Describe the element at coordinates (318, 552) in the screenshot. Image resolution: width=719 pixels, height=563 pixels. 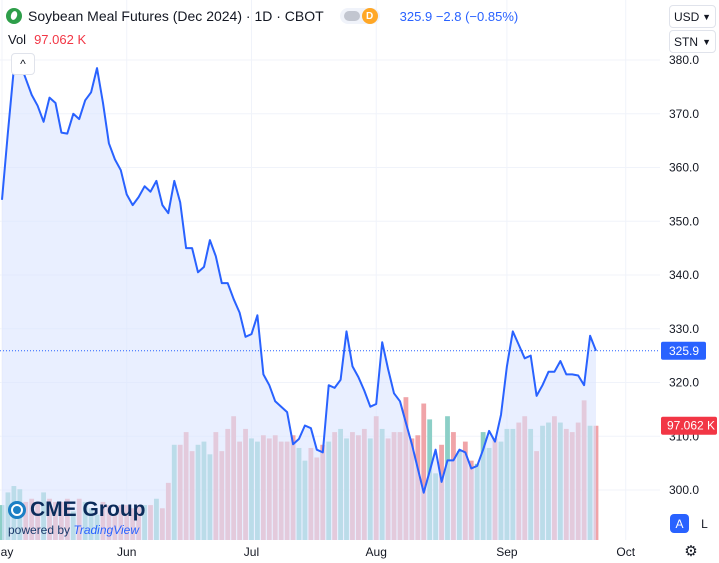
I see `time-axis: May Jun Jul Aug Sep Oct` at that location.